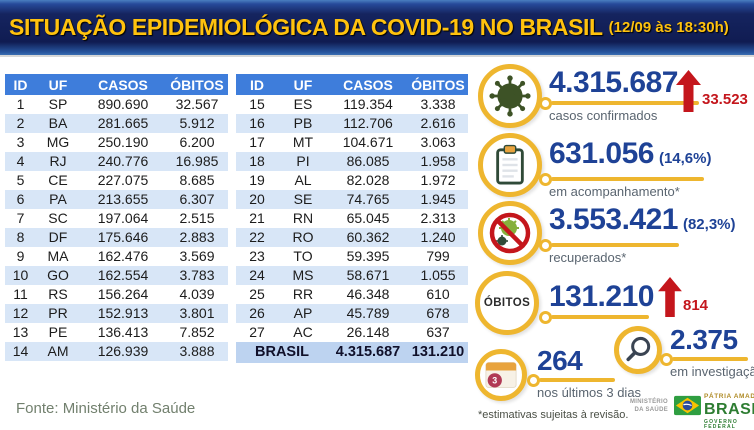 The height and width of the screenshot is (430, 754). I want to click on table-cell: PB, so click(303, 123).